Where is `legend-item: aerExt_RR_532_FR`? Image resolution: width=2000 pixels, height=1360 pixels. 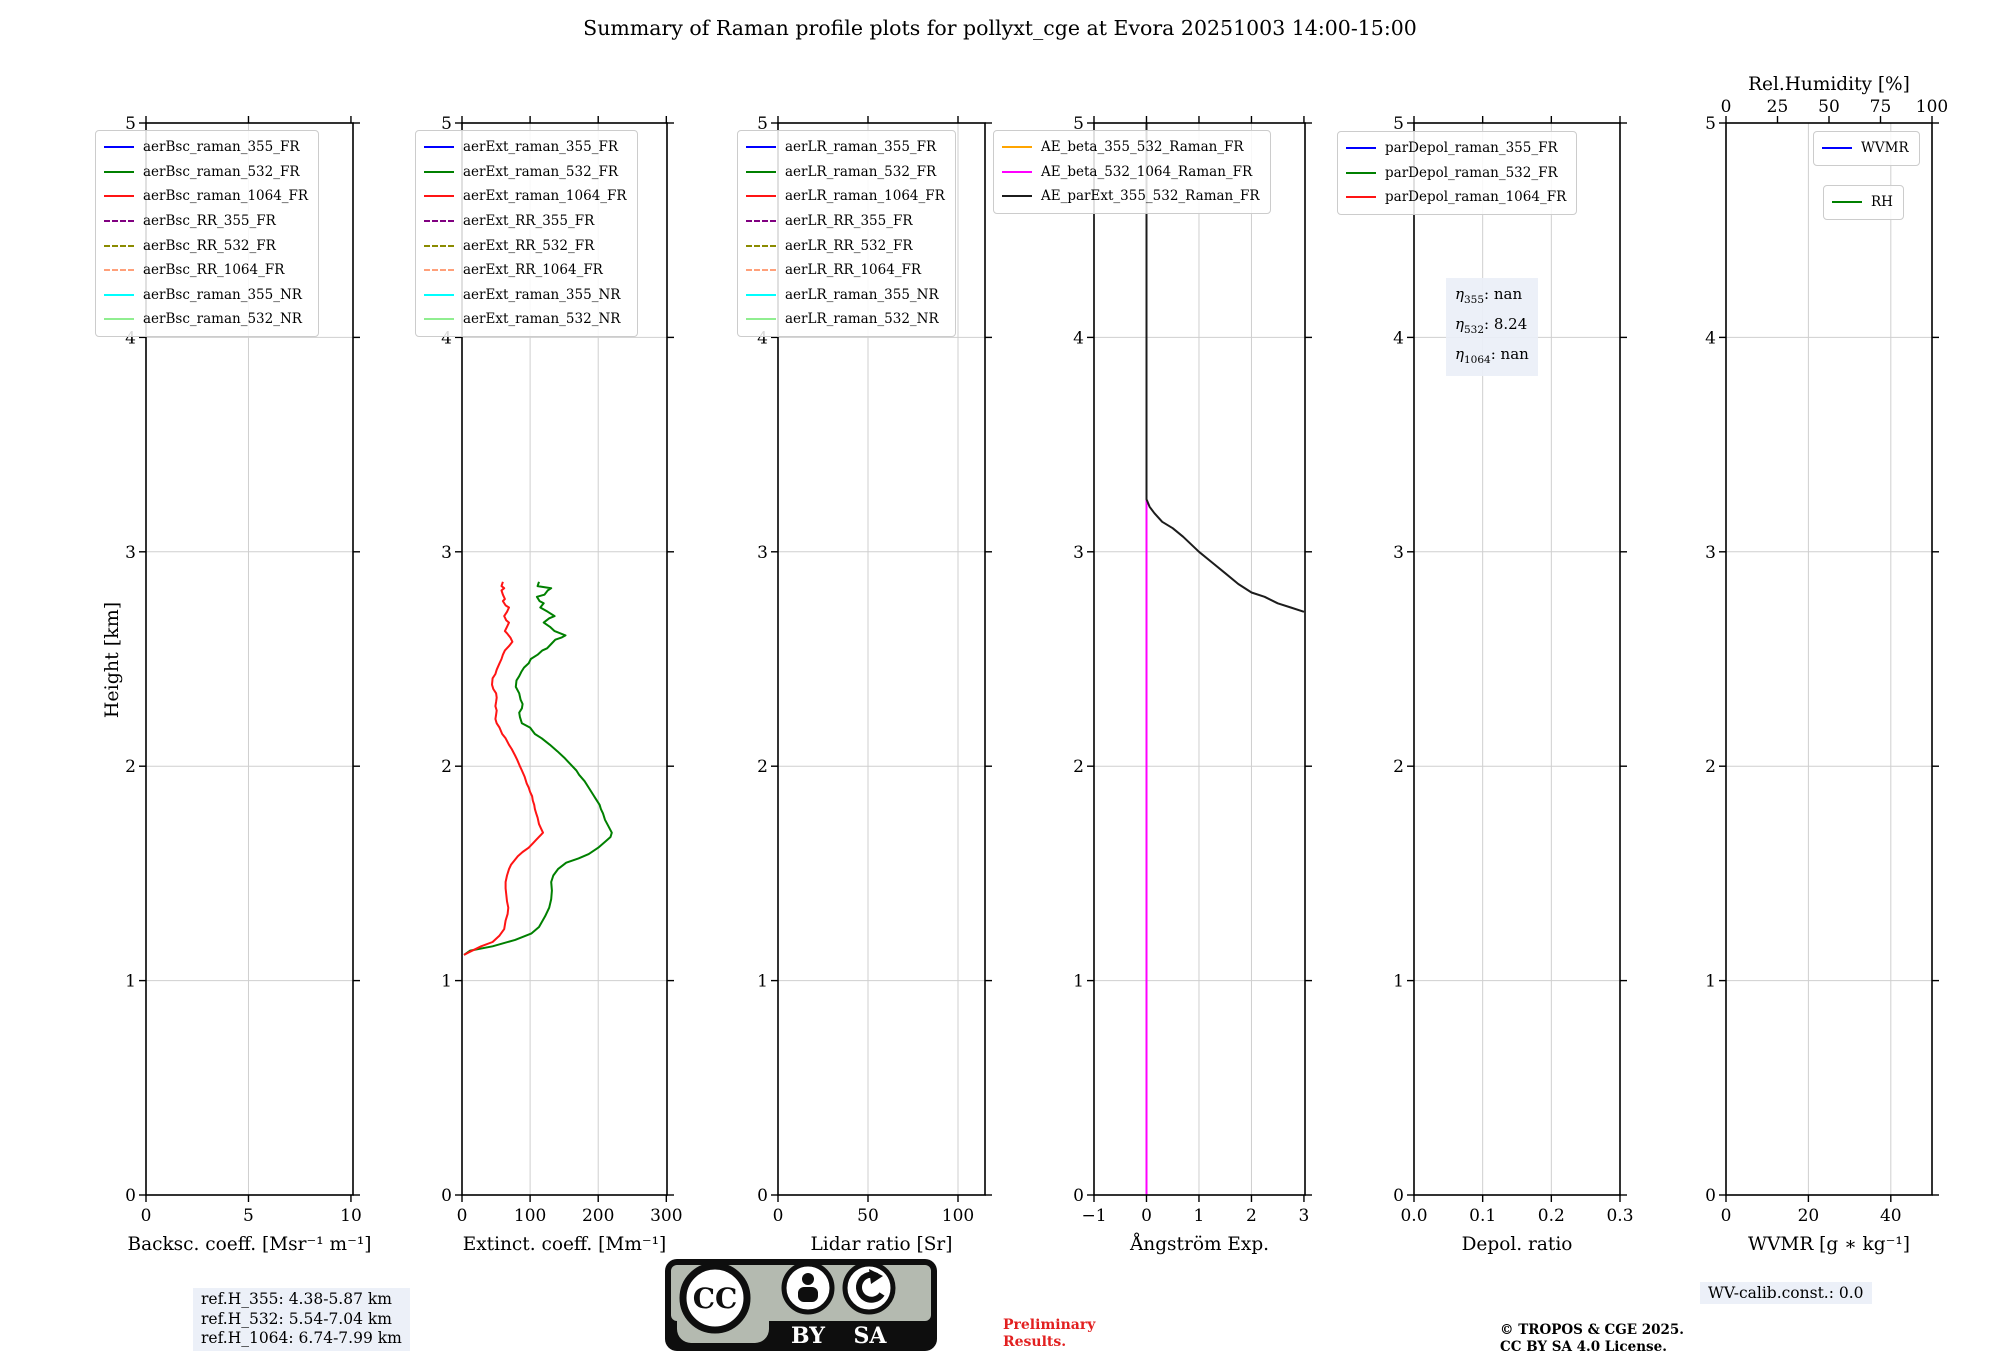 legend-item: aerExt_RR_532_FR is located at coordinates (525, 245).